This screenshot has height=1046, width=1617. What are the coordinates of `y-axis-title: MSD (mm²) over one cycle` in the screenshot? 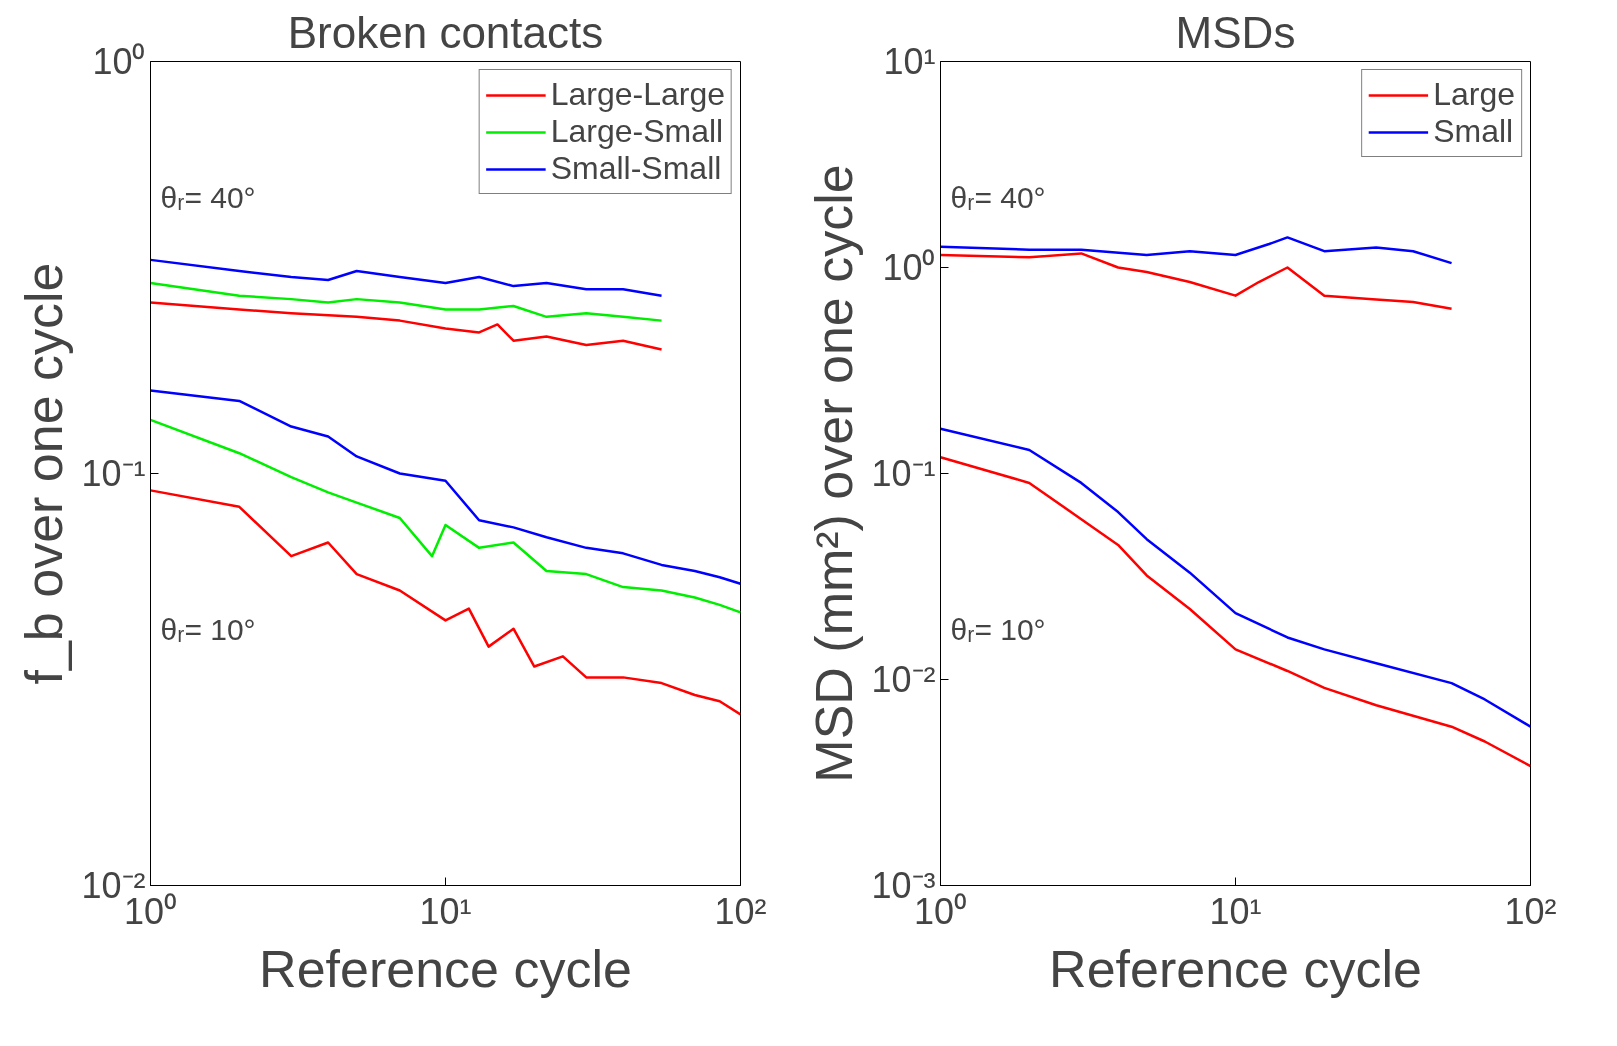 It's located at (834, 473).